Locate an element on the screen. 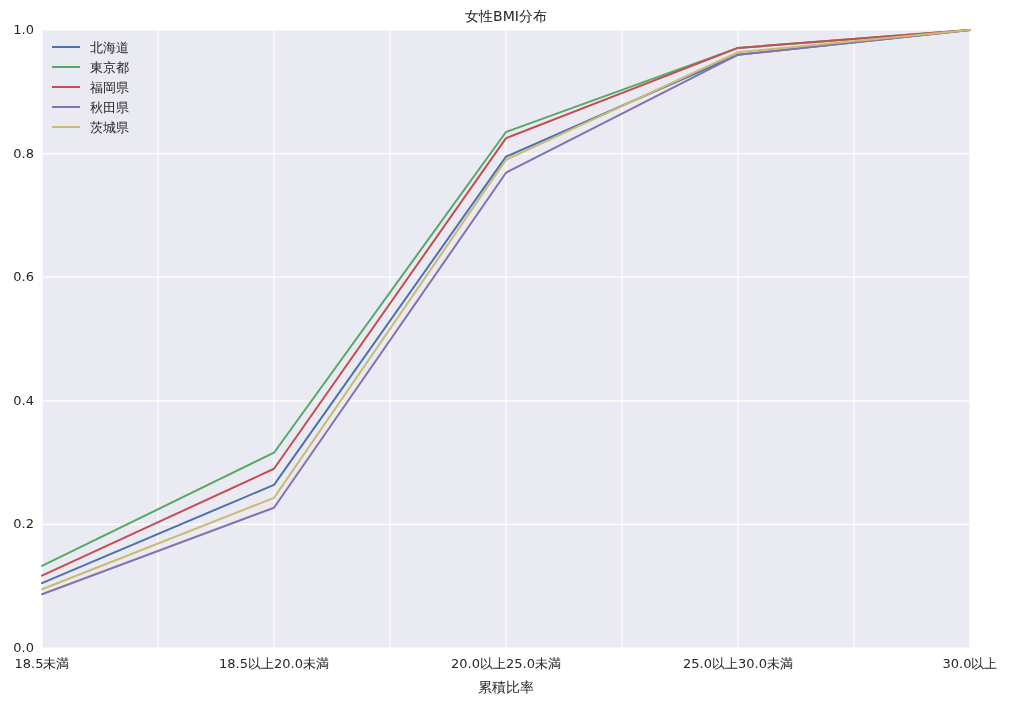  x-axis-title: 累積比率 is located at coordinates (506, 687).